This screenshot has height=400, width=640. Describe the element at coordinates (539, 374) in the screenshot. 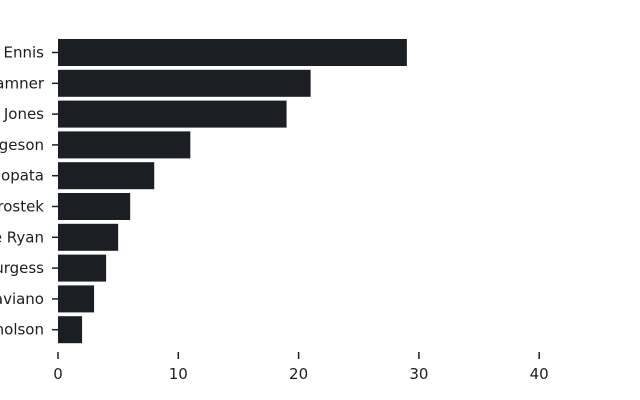

I see `x-tick-label: 40` at that location.